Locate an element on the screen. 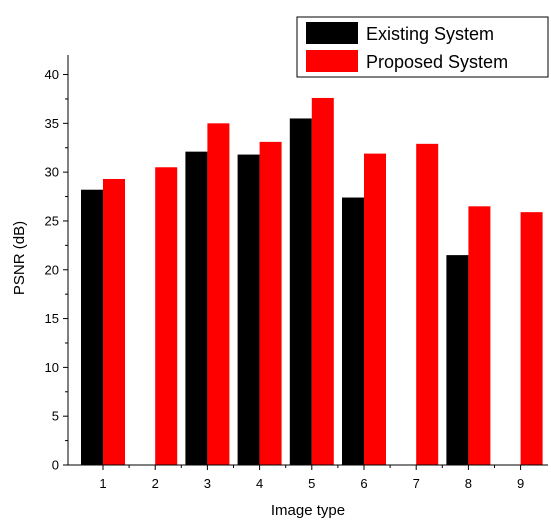 This screenshot has width=551, height=525. x-axis-title: Image type is located at coordinates (308, 510).